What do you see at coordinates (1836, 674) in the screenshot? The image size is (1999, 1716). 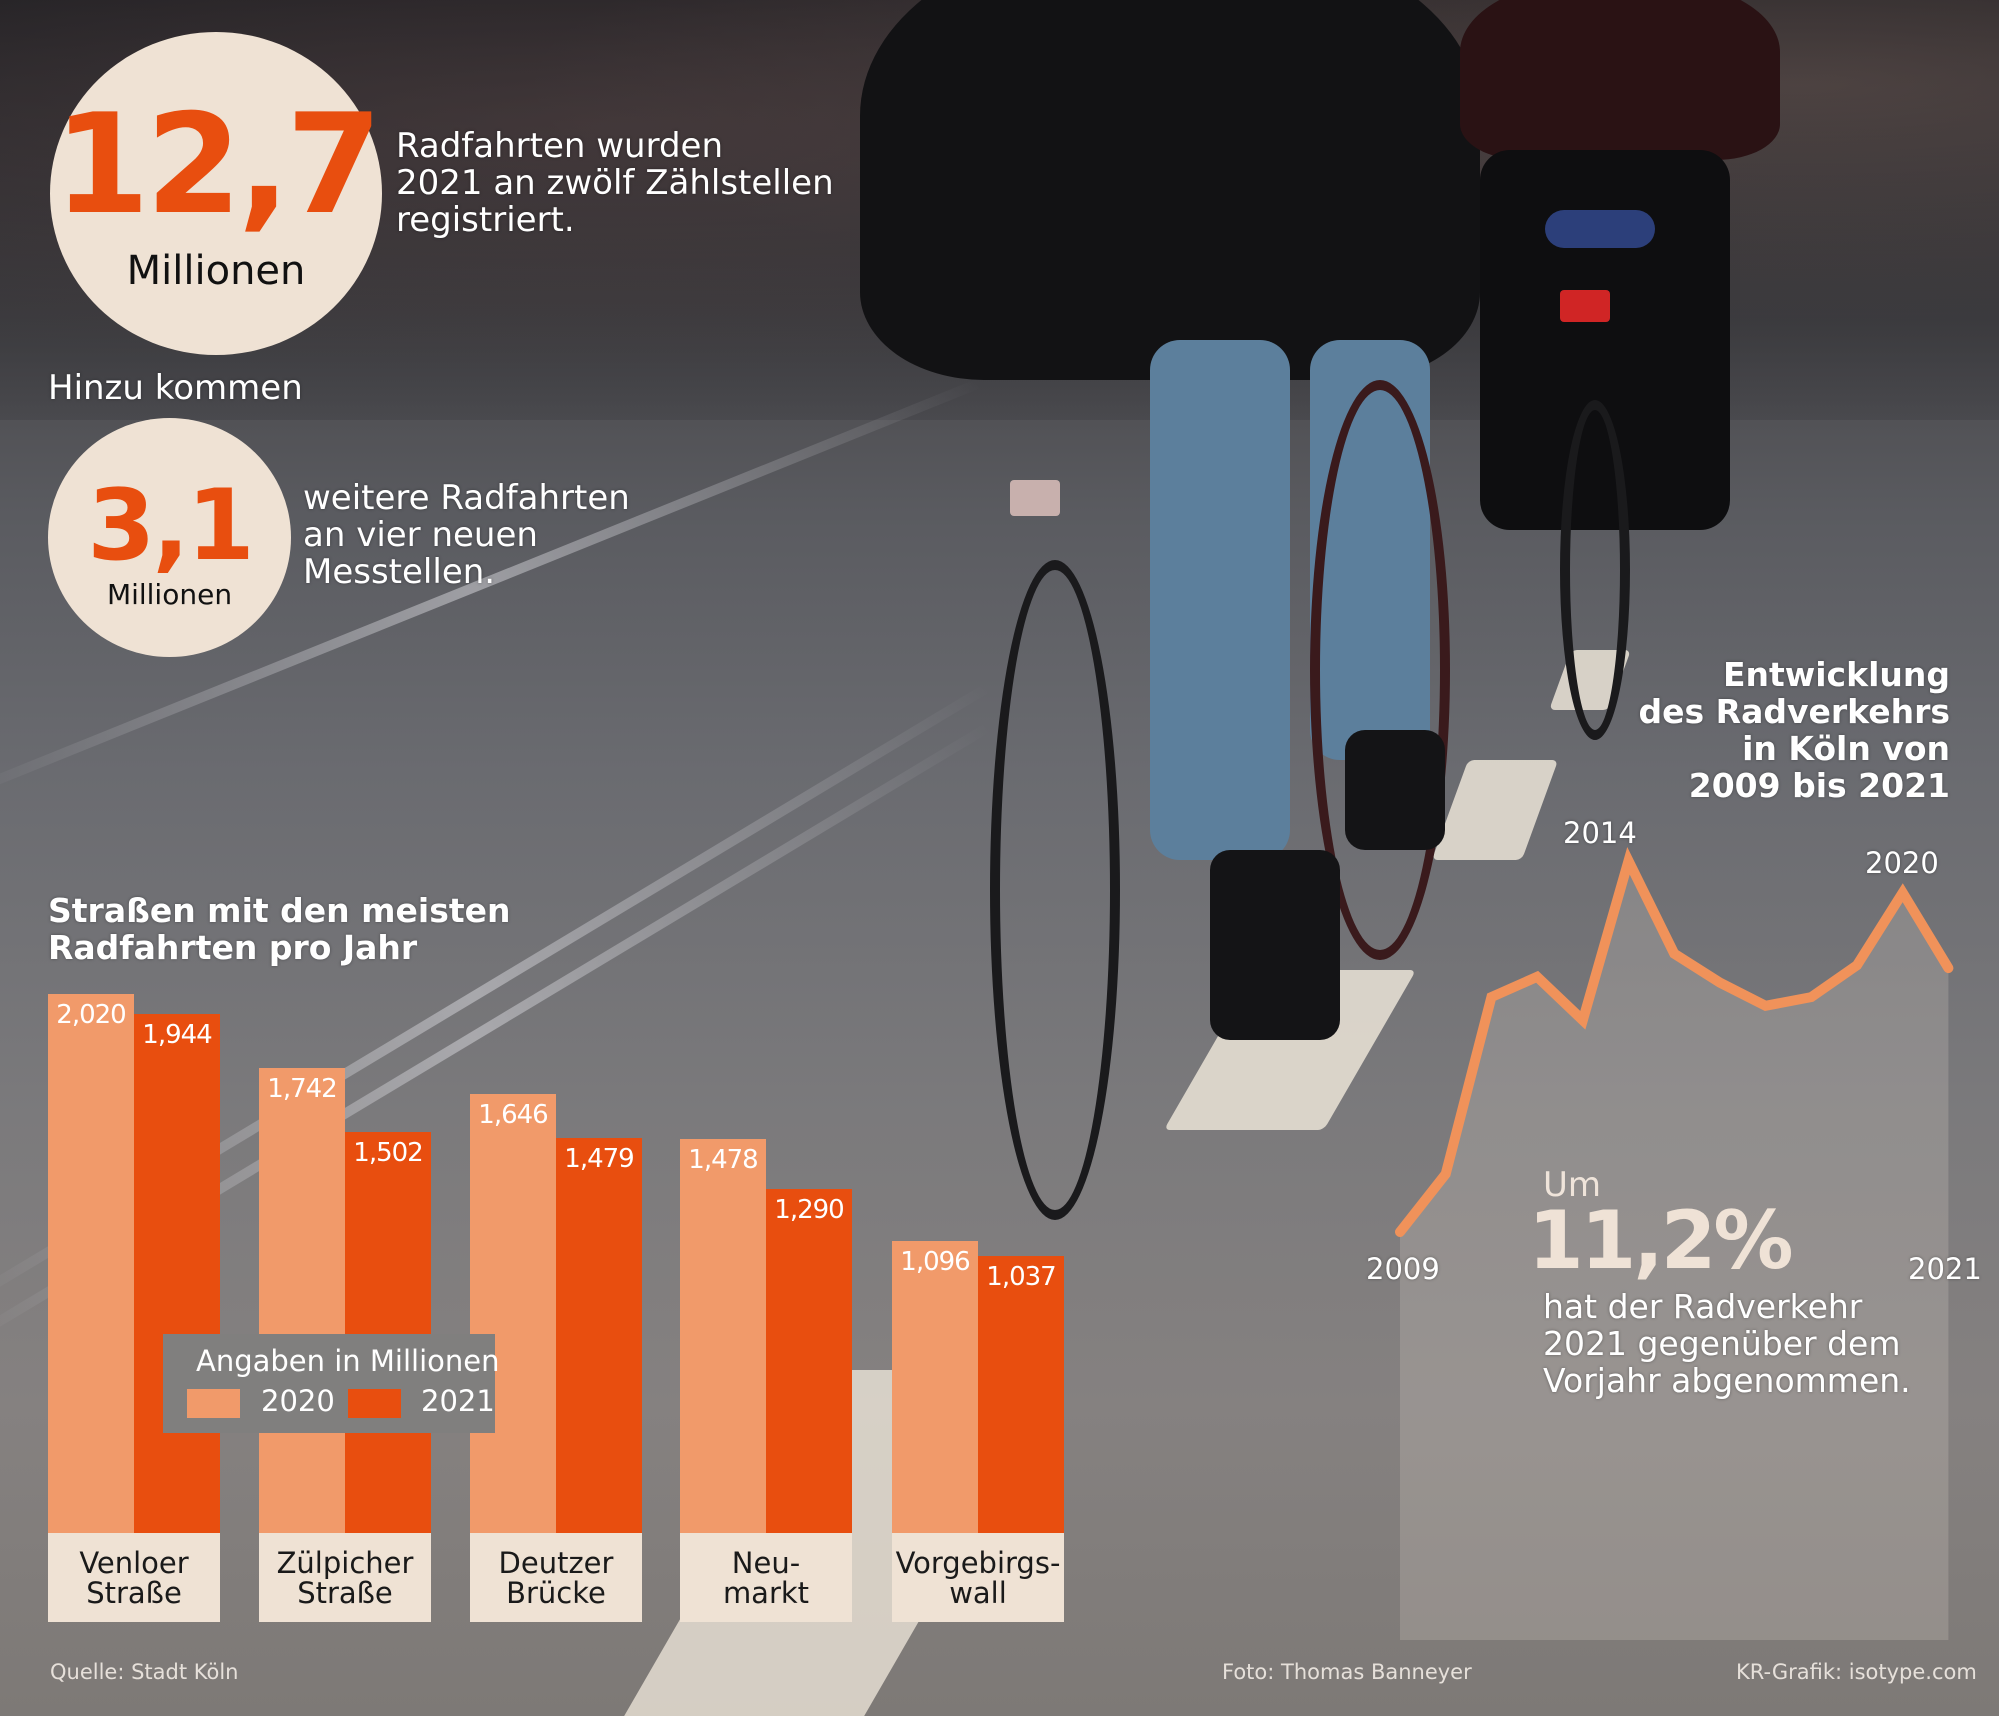 I see `line-chart-title-line: Entwicklung` at bounding box center [1836, 674].